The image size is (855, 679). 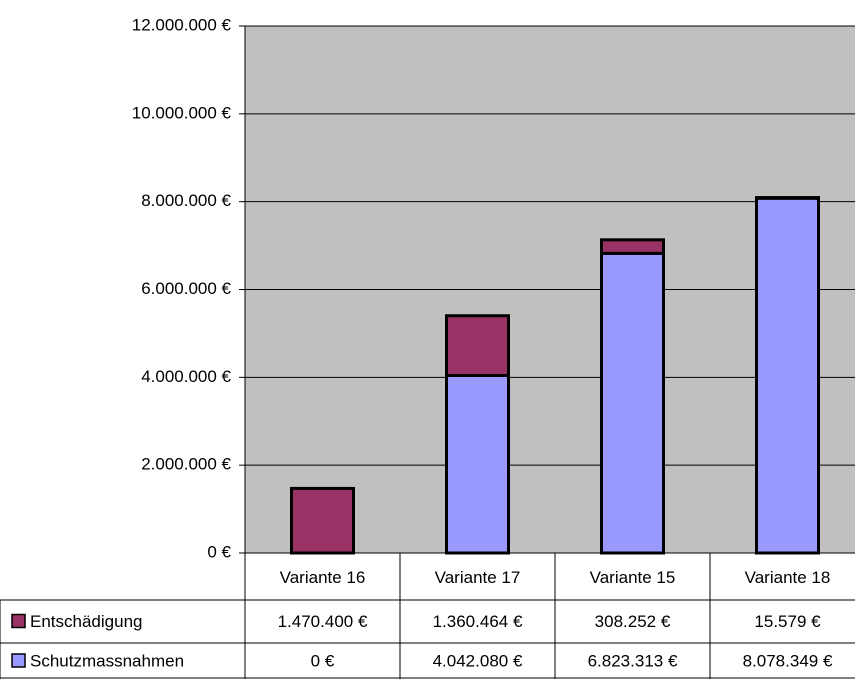 What do you see at coordinates (86, 621) in the screenshot?
I see `legend-label: Entschädigung` at bounding box center [86, 621].